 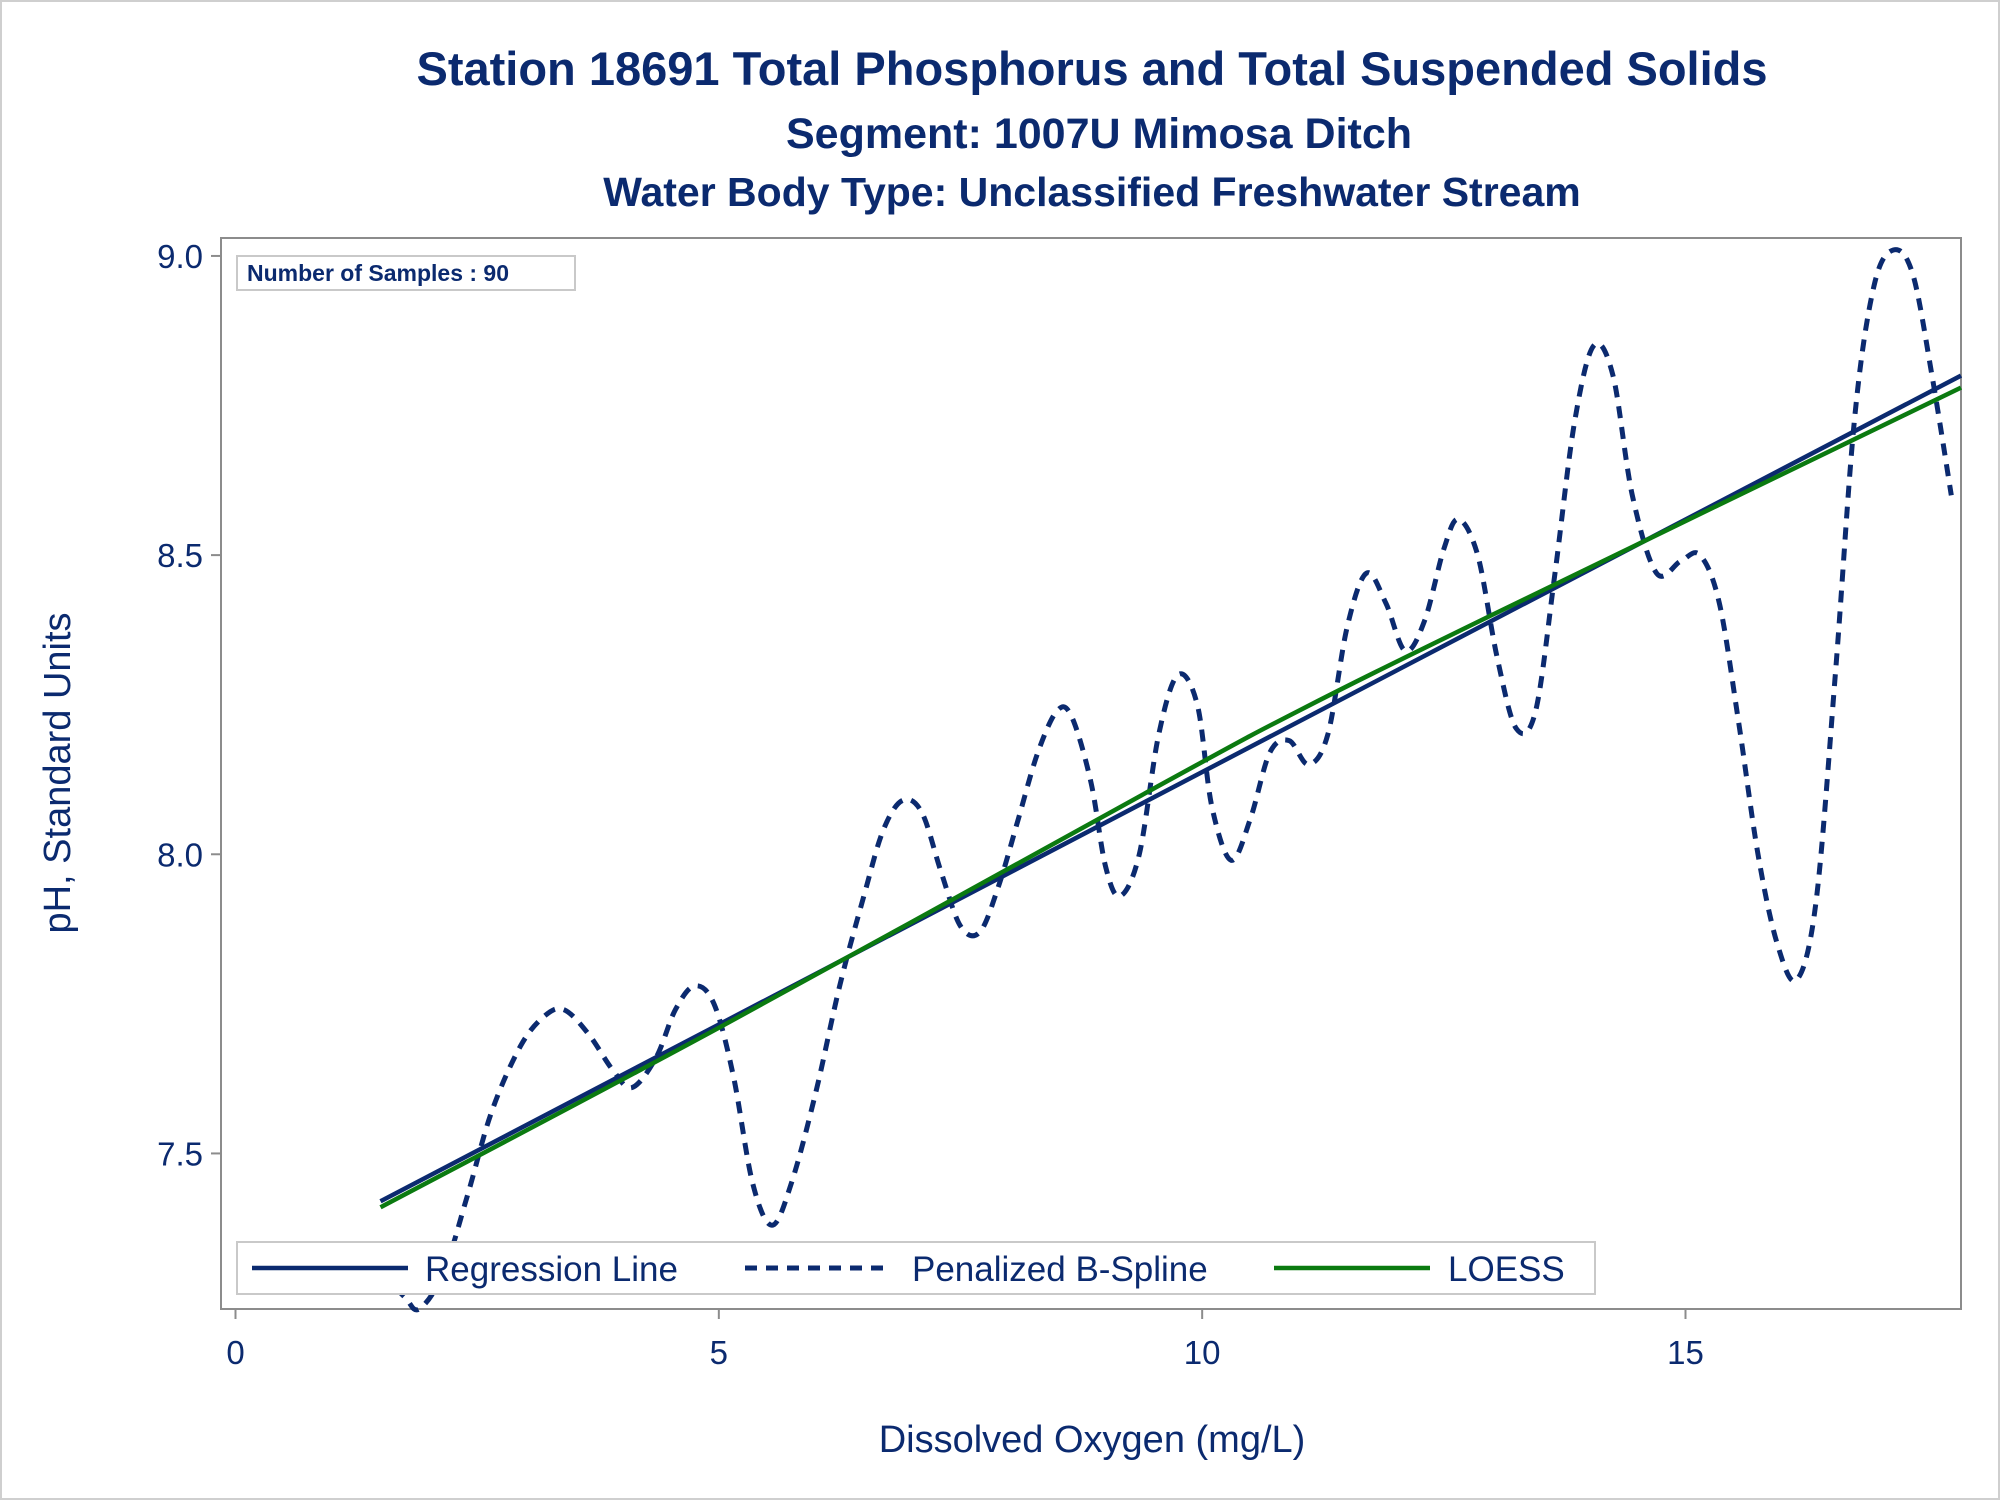 What do you see at coordinates (965, 1340) in the screenshot?
I see `x-axis: 0 5 10 15` at bounding box center [965, 1340].